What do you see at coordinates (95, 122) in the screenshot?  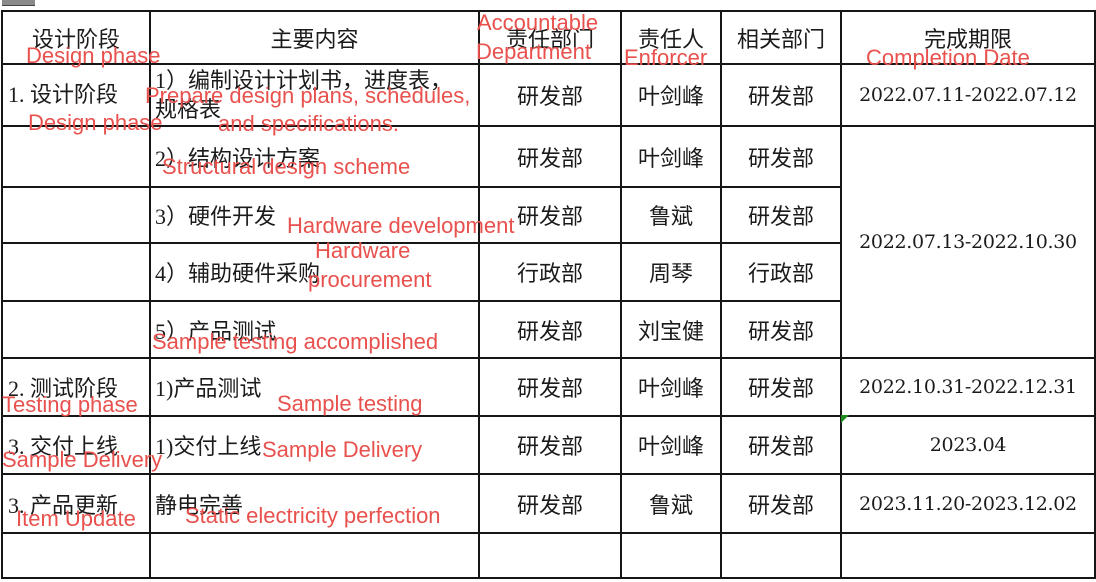 I see `annotation-row1-design-phase: Design phase` at bounding box center [95, 122].